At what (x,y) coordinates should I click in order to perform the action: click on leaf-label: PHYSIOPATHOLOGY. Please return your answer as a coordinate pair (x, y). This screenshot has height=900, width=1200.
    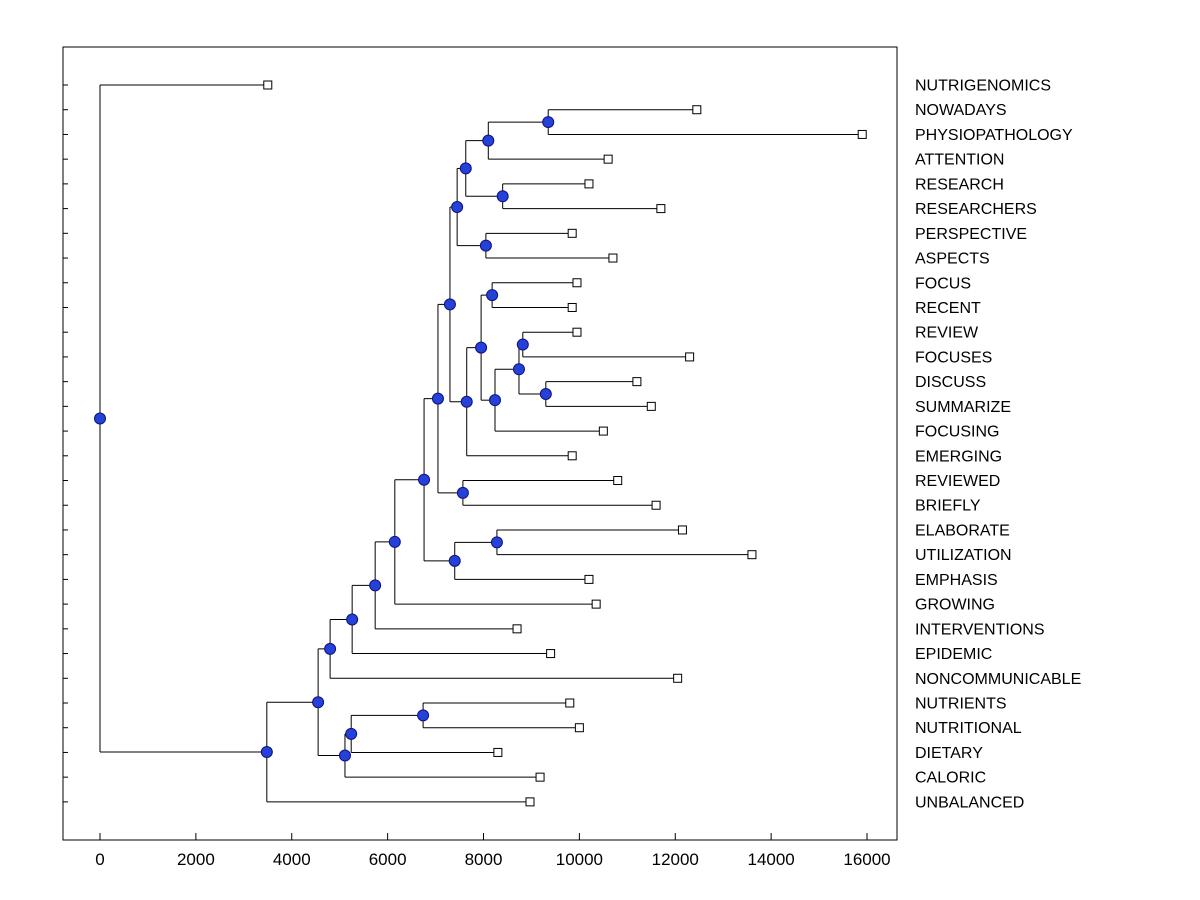
    Looking at the image, I should click on (994, 135).